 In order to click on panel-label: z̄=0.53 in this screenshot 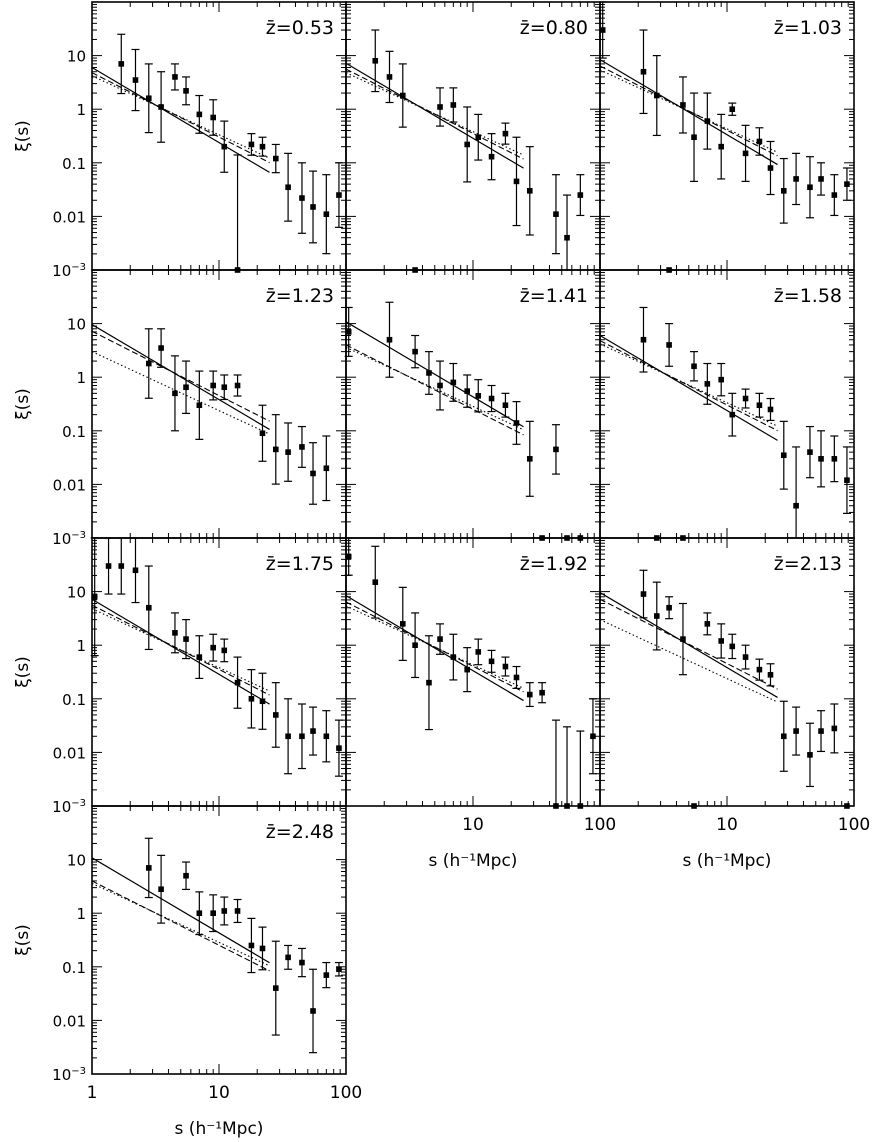, I will do `click(300, 28)`.